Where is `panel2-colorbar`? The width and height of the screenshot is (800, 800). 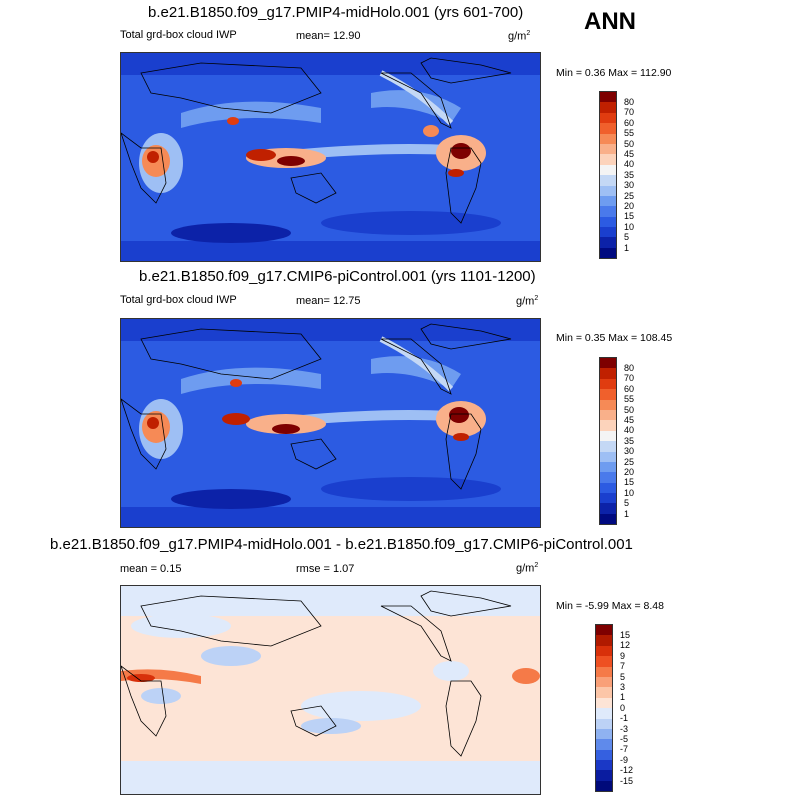
panel2-colorbar is located at coordinates (608, 441).